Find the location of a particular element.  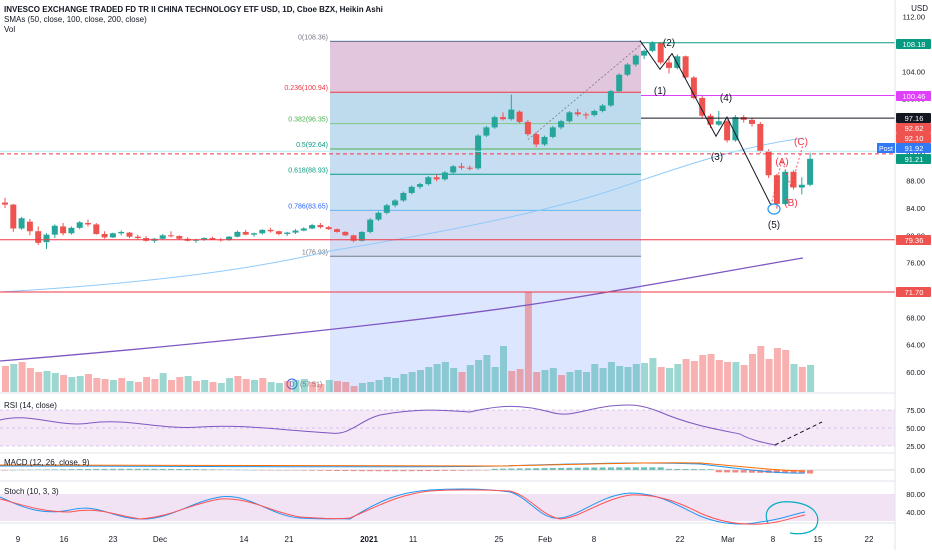

price-range-label: (57.51) is located at coordinates (311, 385).